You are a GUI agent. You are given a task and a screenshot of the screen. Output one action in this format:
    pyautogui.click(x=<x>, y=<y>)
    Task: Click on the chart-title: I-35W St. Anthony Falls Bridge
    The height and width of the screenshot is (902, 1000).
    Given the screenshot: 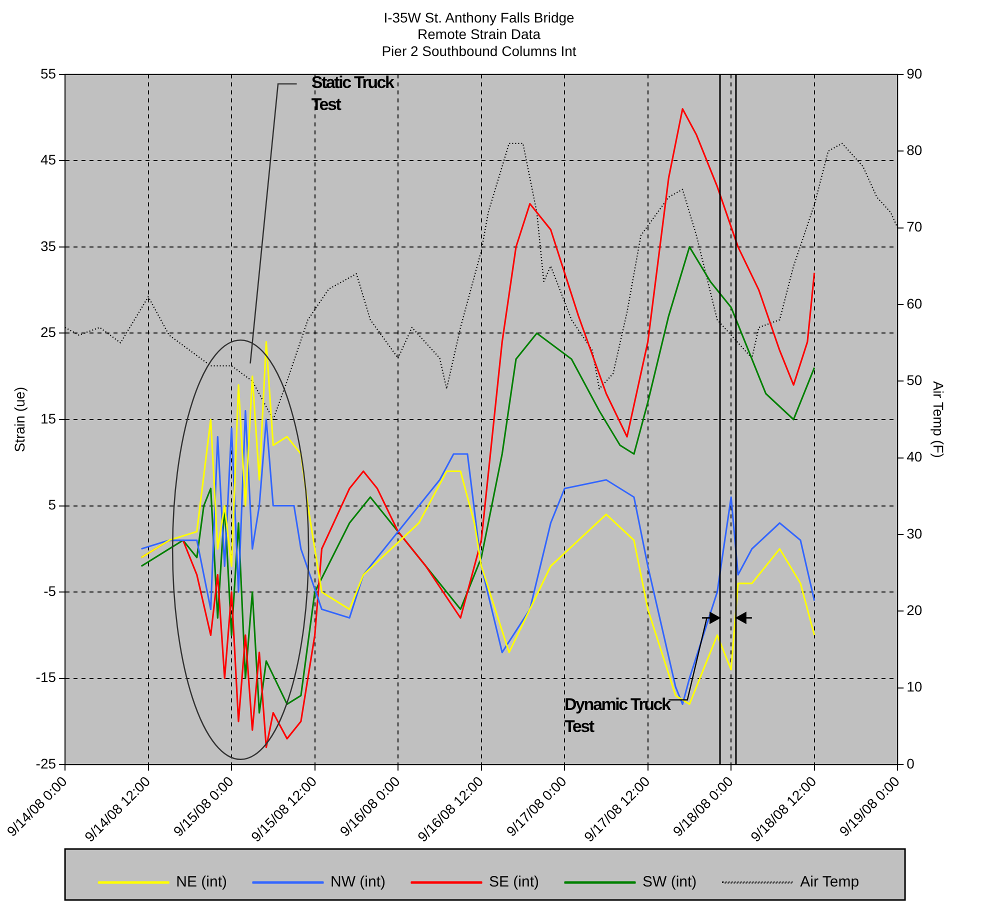 What is the action you would take?
    pyautogui.click(x=479, y=17)
    